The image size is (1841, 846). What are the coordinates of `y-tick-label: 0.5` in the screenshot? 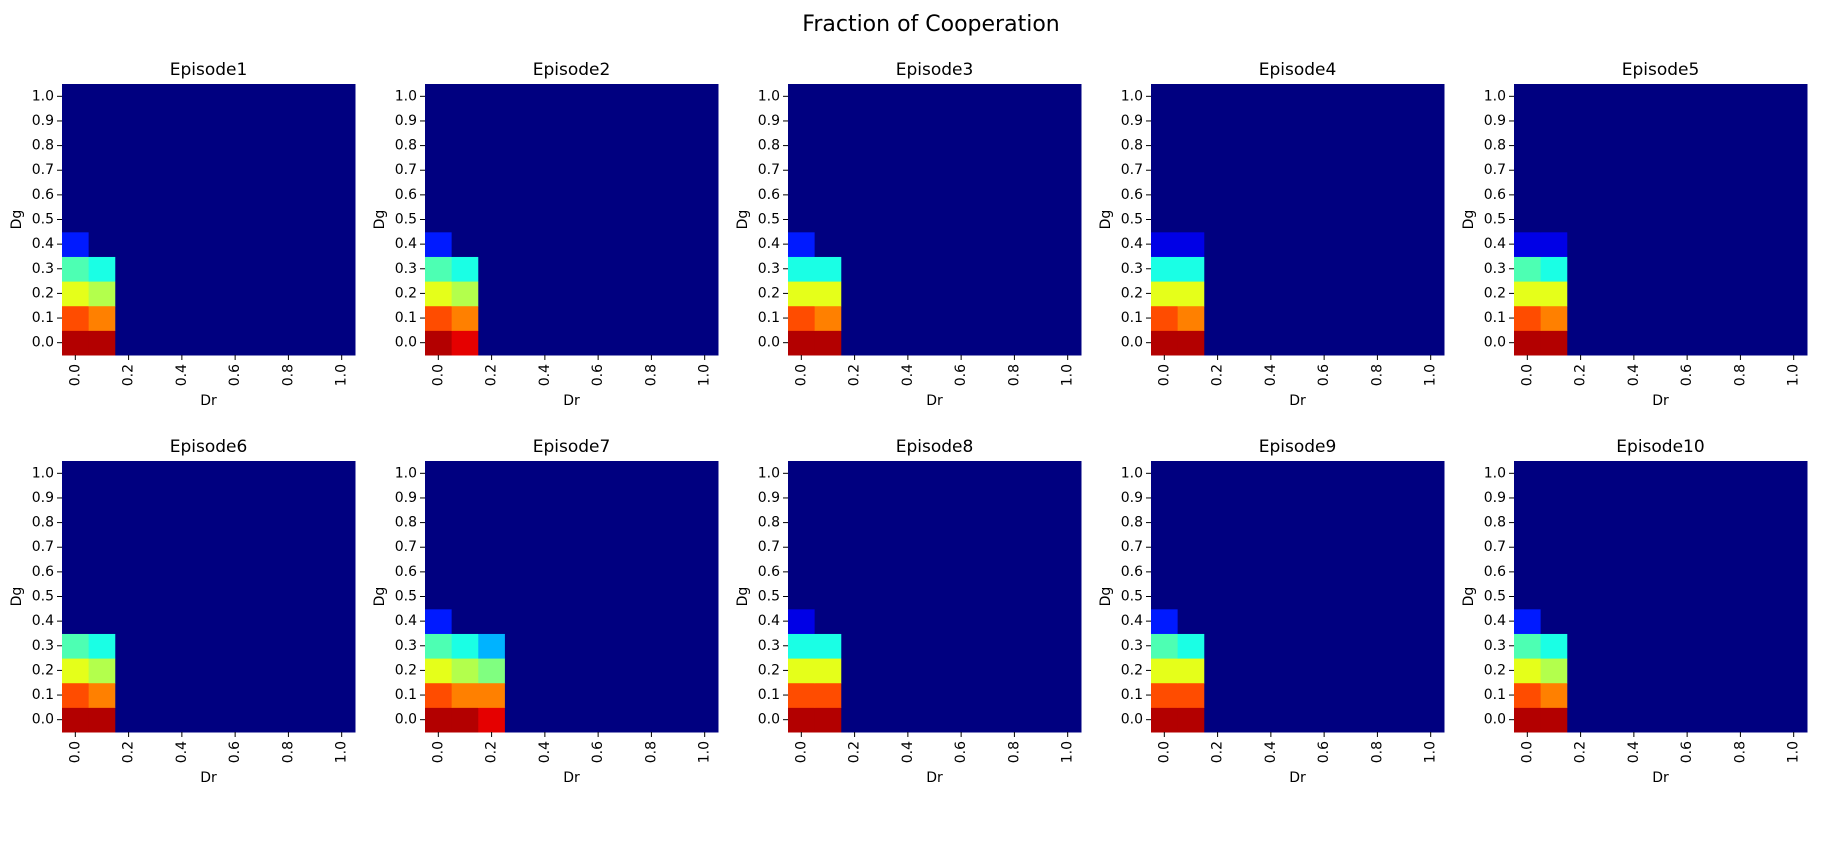 It's located at (406, 597).